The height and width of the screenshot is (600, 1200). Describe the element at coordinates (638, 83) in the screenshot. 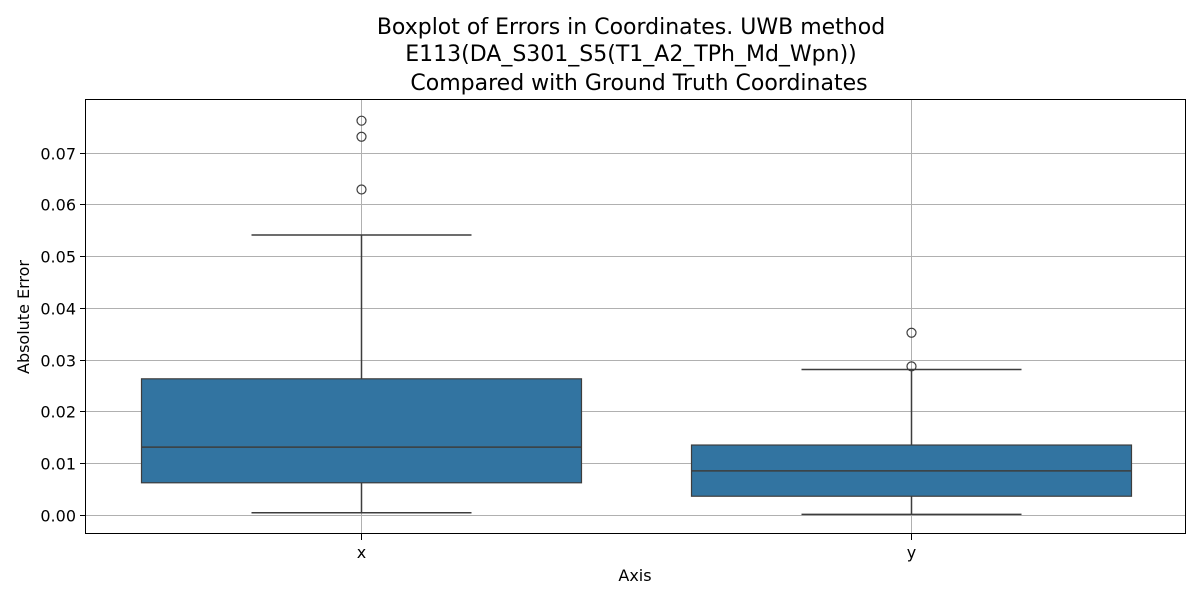

I see `chart-title-line-3: Compared with Ground Truth Coordinates` at that location.